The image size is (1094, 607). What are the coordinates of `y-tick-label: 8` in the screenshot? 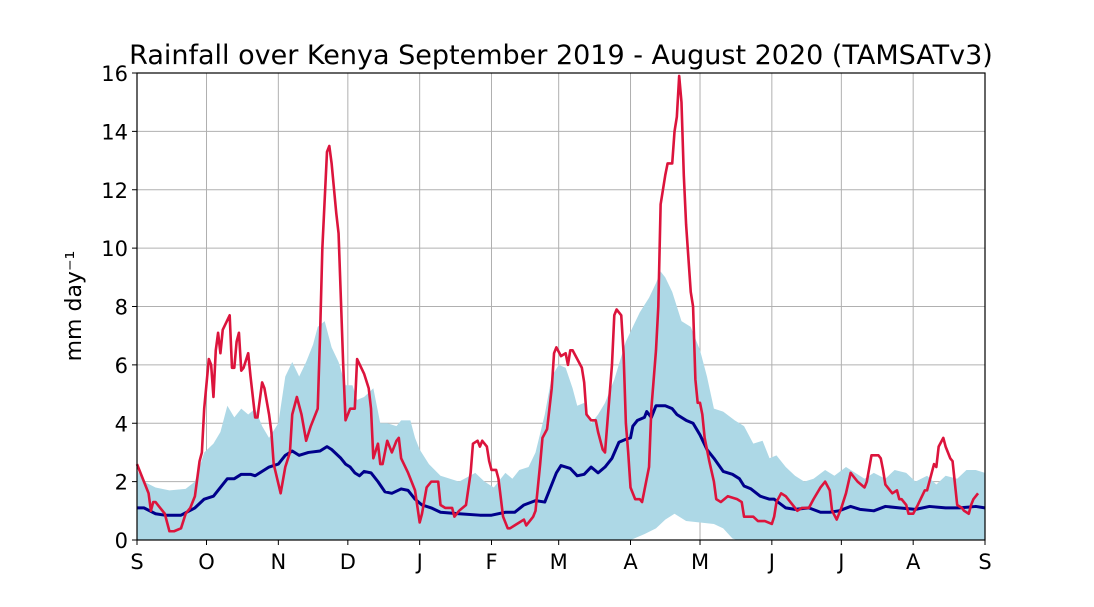 It's located at (121, 308).